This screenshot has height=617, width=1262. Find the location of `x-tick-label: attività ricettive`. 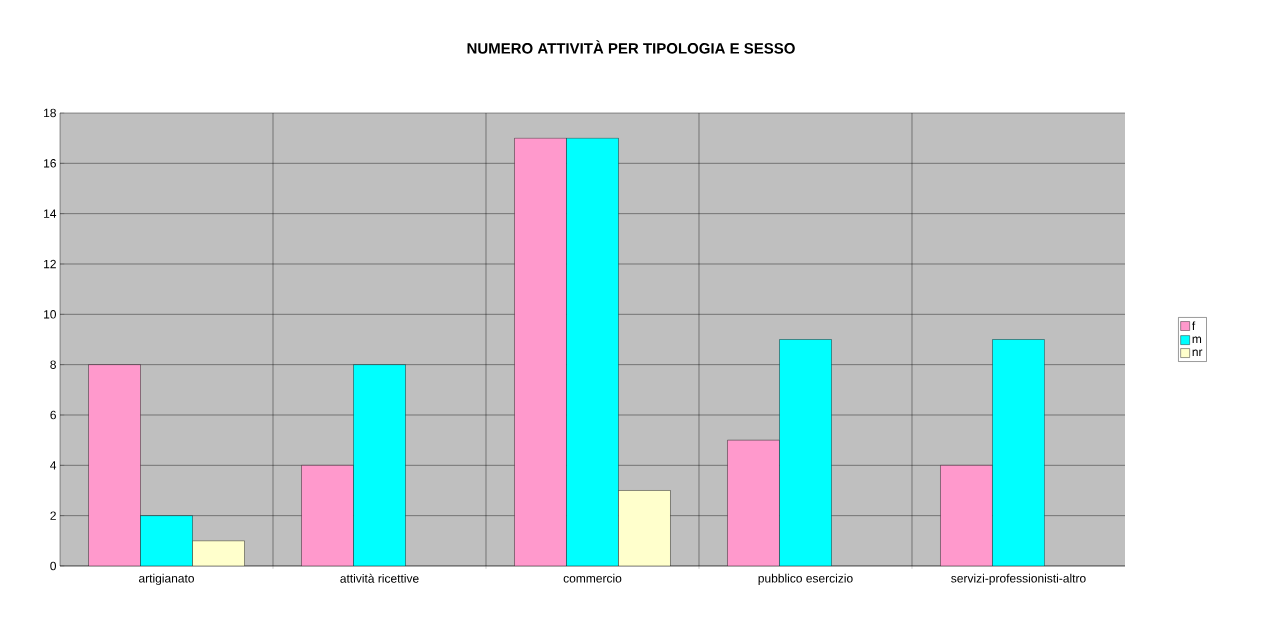

x-tick-label: attività ricettive is located at coordinates (379, 578).